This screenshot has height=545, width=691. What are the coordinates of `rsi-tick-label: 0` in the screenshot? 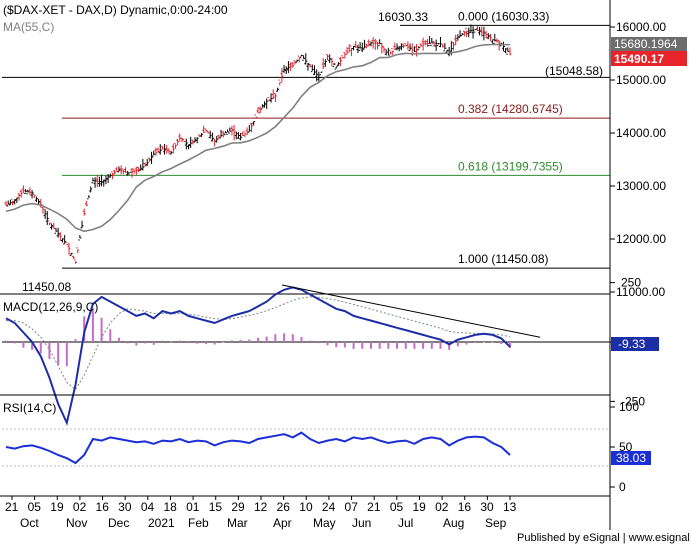 It's located at (622, 487).